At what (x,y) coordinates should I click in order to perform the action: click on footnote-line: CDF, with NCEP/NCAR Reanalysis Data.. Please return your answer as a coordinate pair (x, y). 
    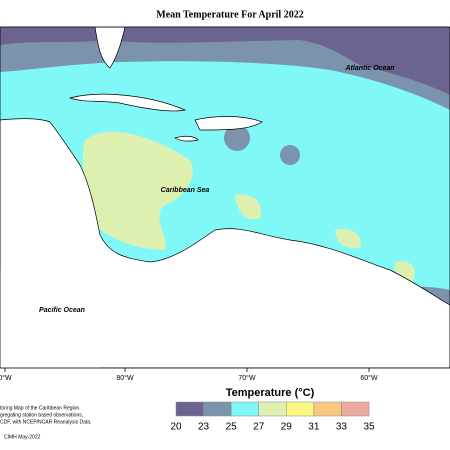
    Looking at the image, I should click on (45, 422).